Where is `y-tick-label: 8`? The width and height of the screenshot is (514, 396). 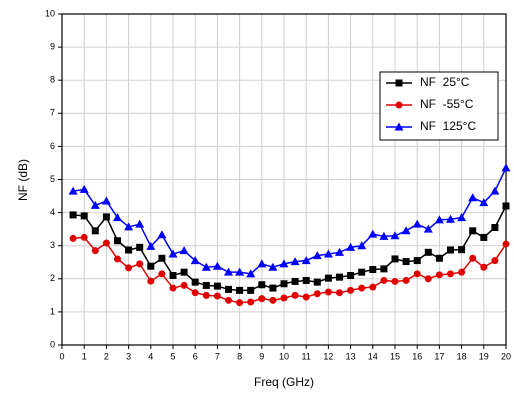
y-tick-label: 8 is located at coordinates (52, 80).